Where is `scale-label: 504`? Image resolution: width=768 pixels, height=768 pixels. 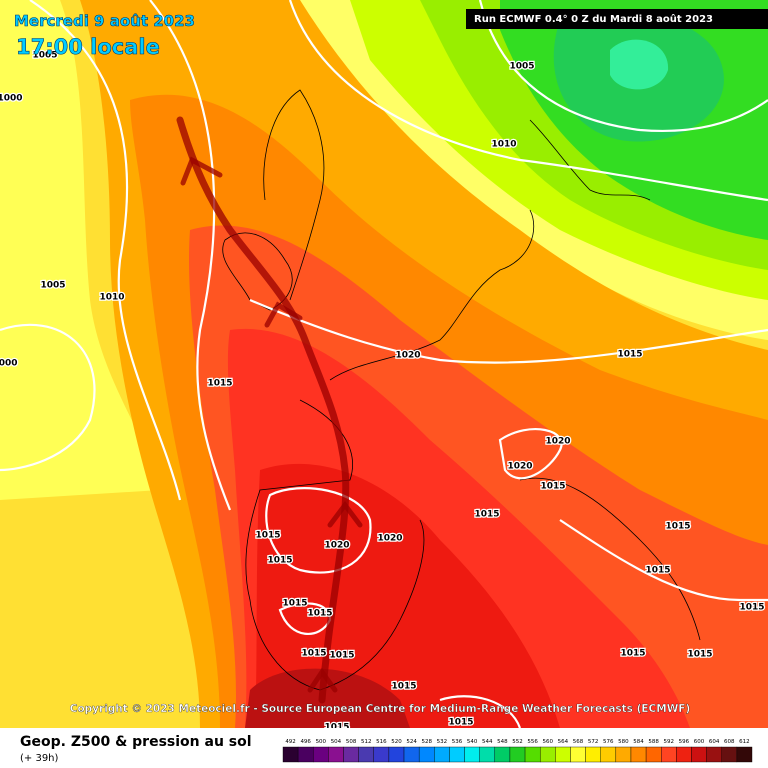
scale-label: 504 is located at coordinates (336, 742).